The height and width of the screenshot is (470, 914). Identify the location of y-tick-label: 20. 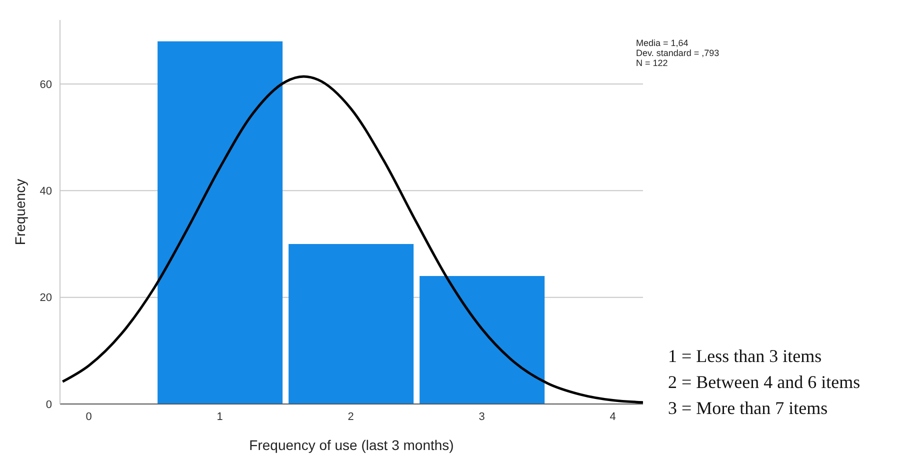
(46, 298).